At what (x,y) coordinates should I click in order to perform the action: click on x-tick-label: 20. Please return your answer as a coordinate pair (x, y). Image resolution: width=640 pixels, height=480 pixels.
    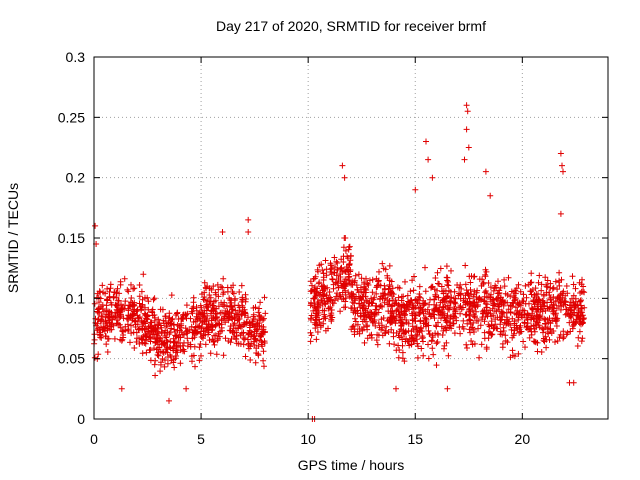
    Looking at the image, I should click on (523, 439).